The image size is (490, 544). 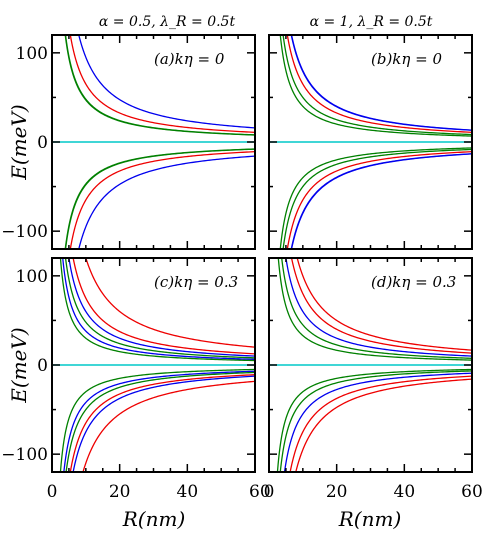 What do you see at coordinates (260, 492) in the screenshot?
I see `x-tick-label-c-60: 60` at bounding box center [260, 492].